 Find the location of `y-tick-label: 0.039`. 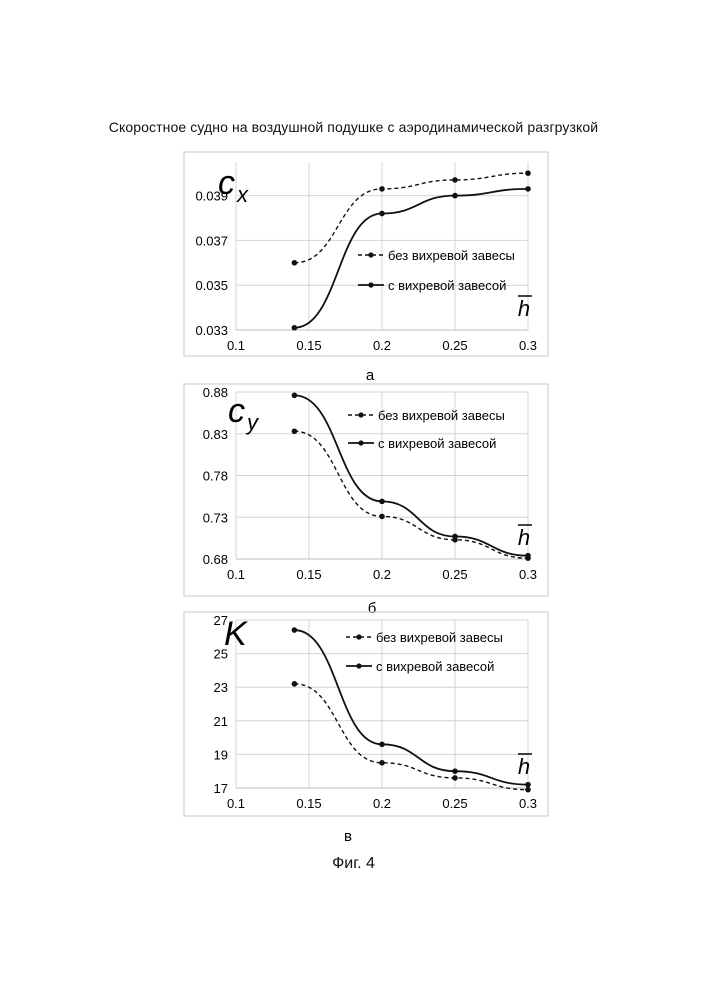

y-tick-label: 0.039 is located at coordinates (211, 196).